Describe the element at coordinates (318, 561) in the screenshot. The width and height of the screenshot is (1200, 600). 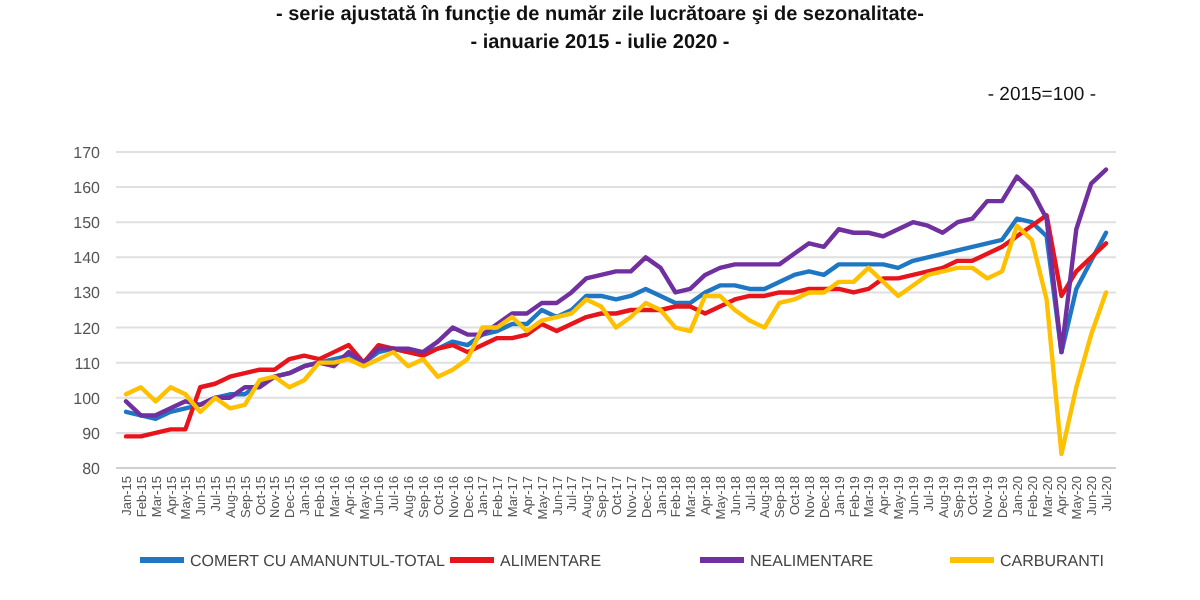
I see `legend-label: COMERT CU AMANUNTUL-TOTAL` at that location.